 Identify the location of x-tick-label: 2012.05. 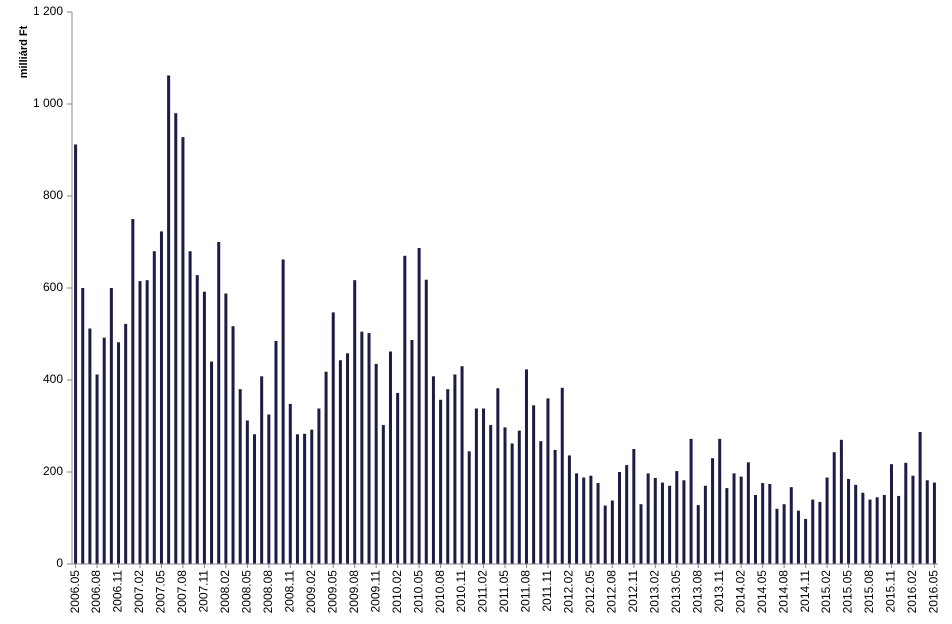
(590, 592).